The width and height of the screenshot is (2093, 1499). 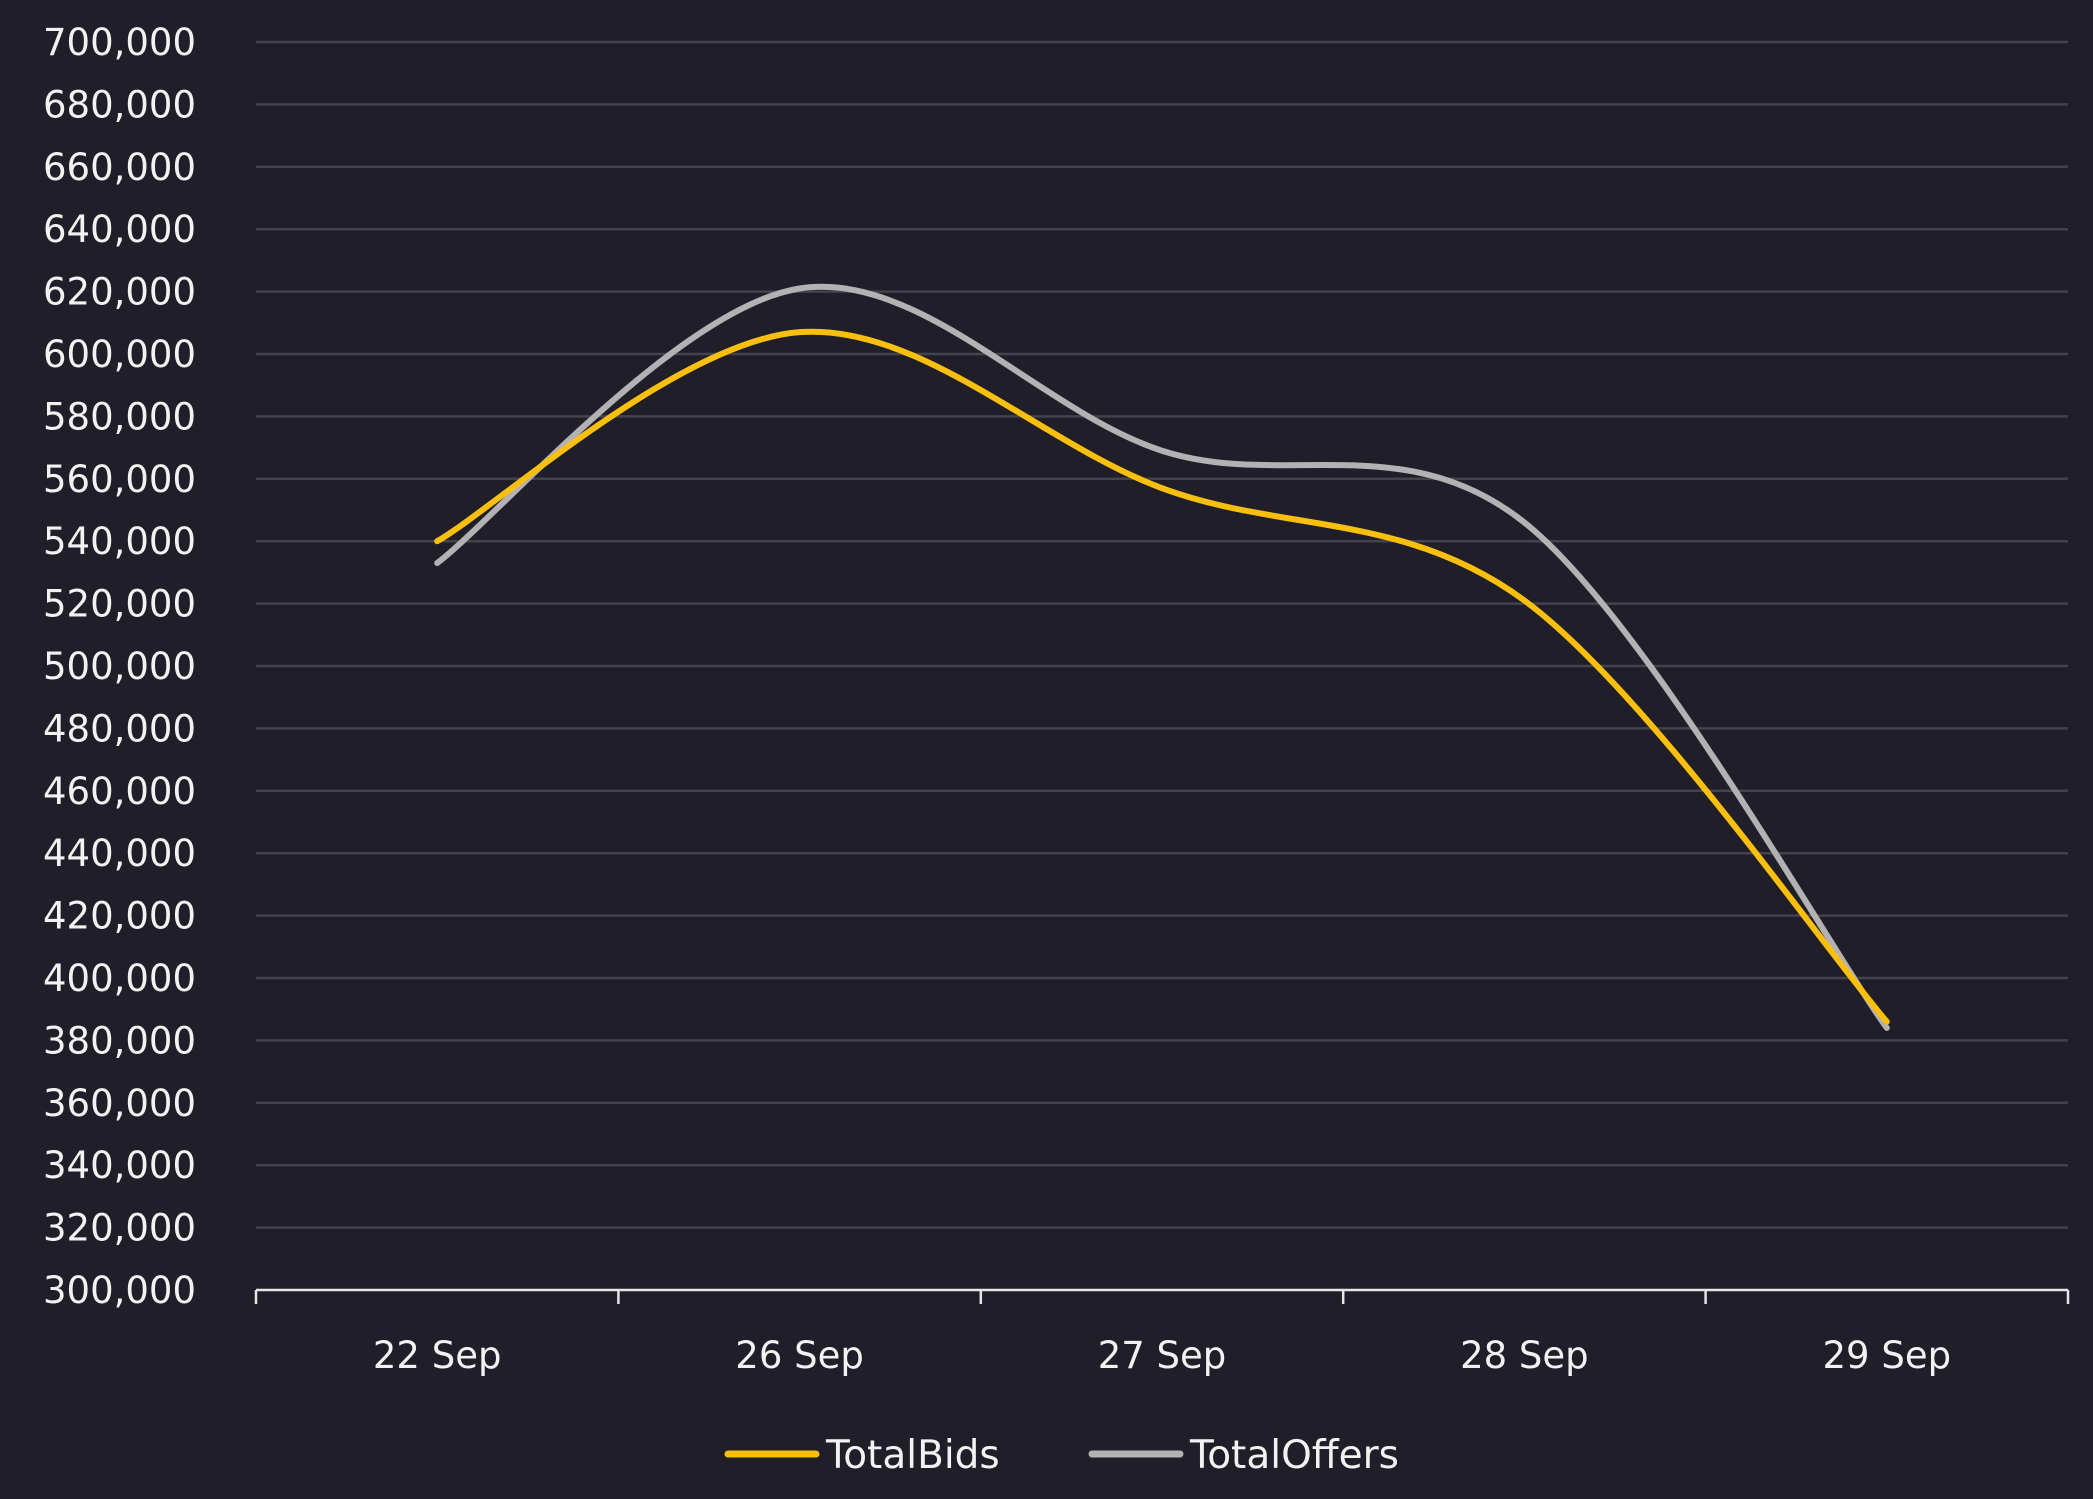 I want to click on y-tick-label: 320,000, so click(x=119, y=1228).